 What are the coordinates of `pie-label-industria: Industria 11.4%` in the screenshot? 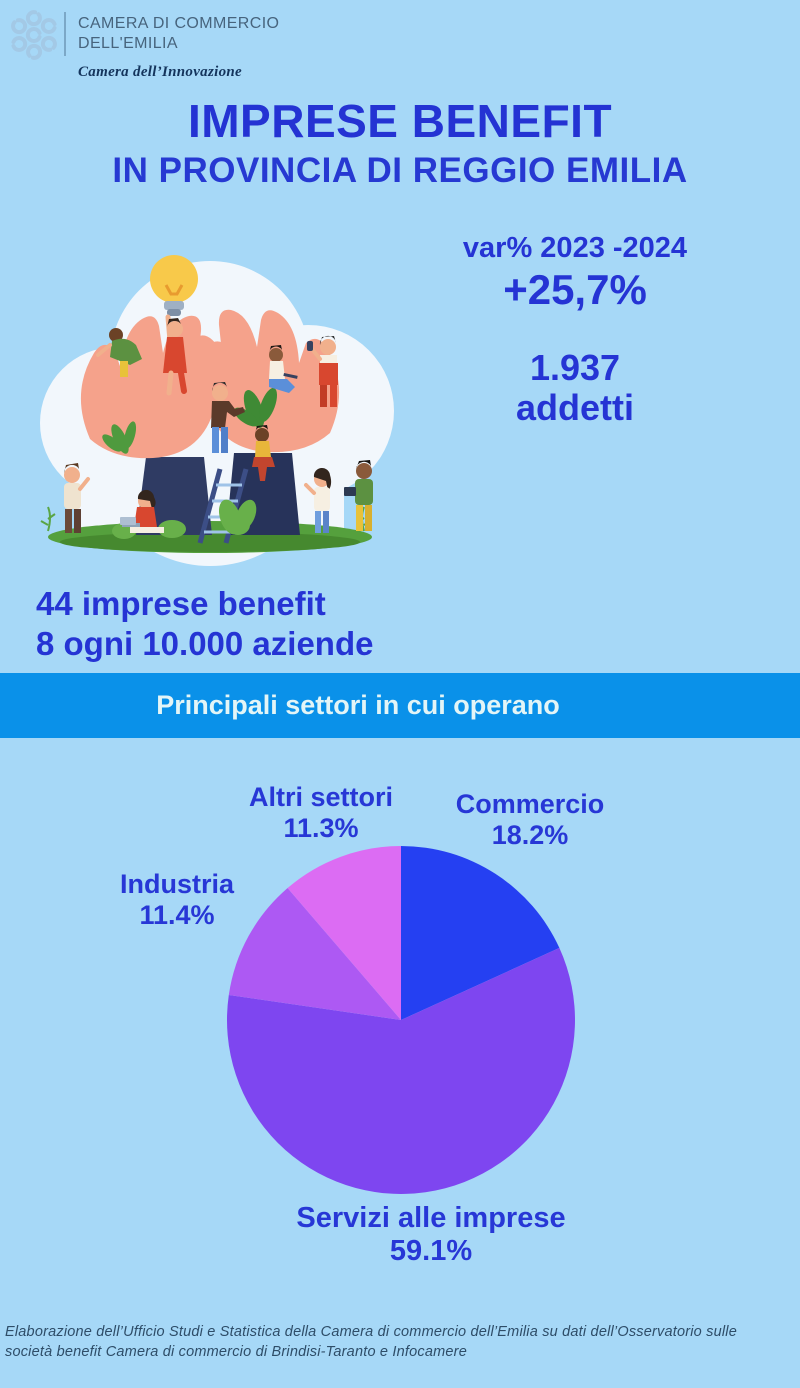 It's located at (177, 900).